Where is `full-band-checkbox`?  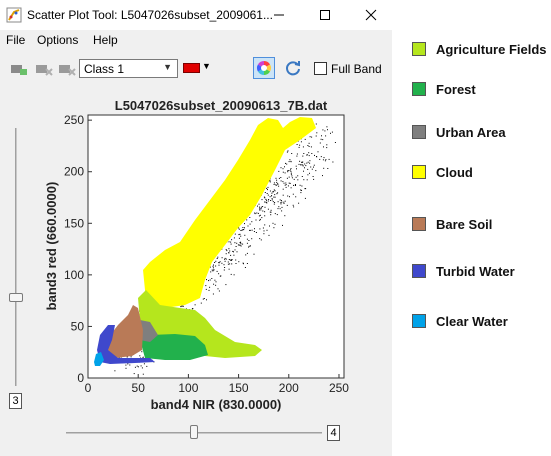 full-band-checkbox is located at coordinates (320, 68).